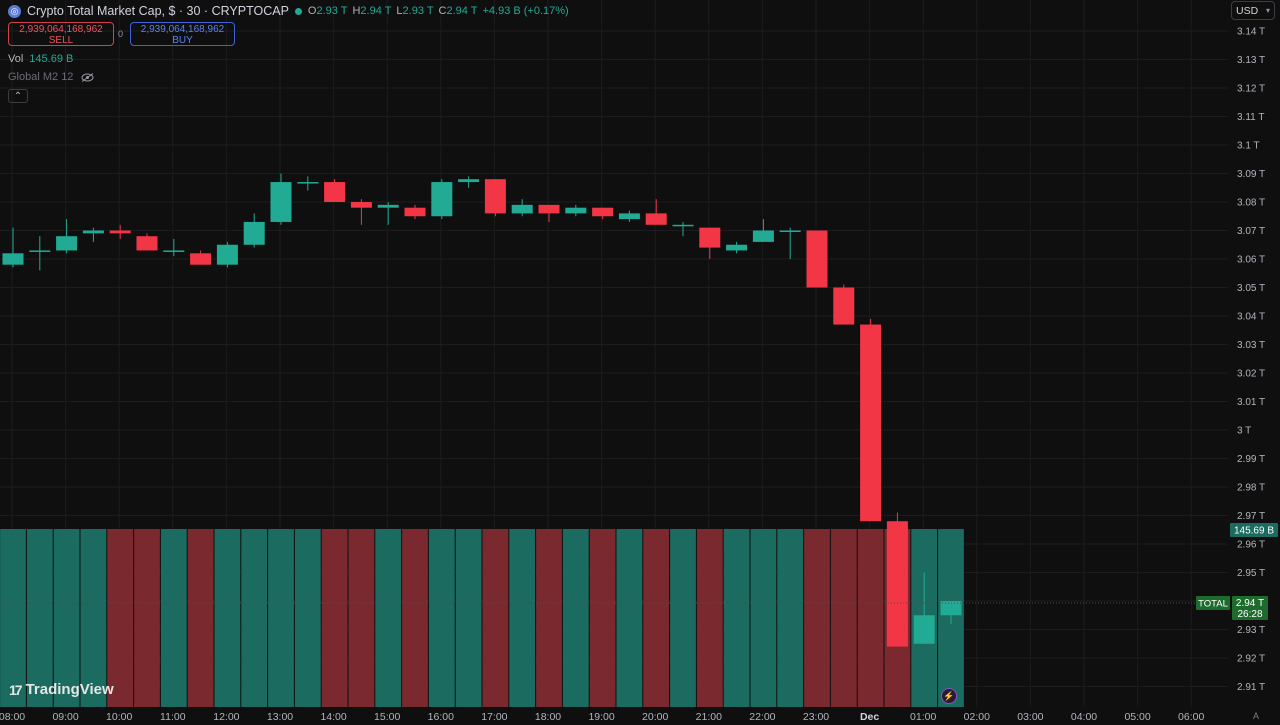  I want to click on price-tick-label: 3.12 T, so click(1251, 89).